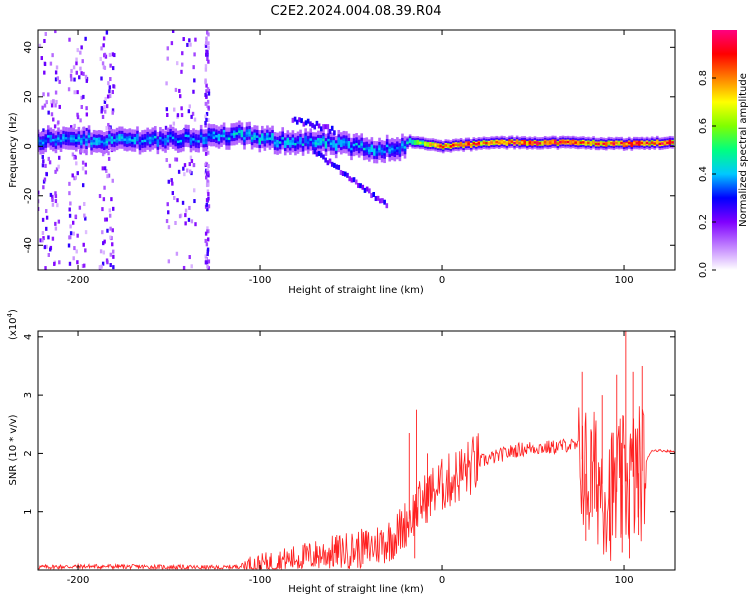  What do you see at coordinates (743, 150) in the screenshot?
I see `colorbar-label: Normalized spectral amplitude` at bounding box center [743, 150].